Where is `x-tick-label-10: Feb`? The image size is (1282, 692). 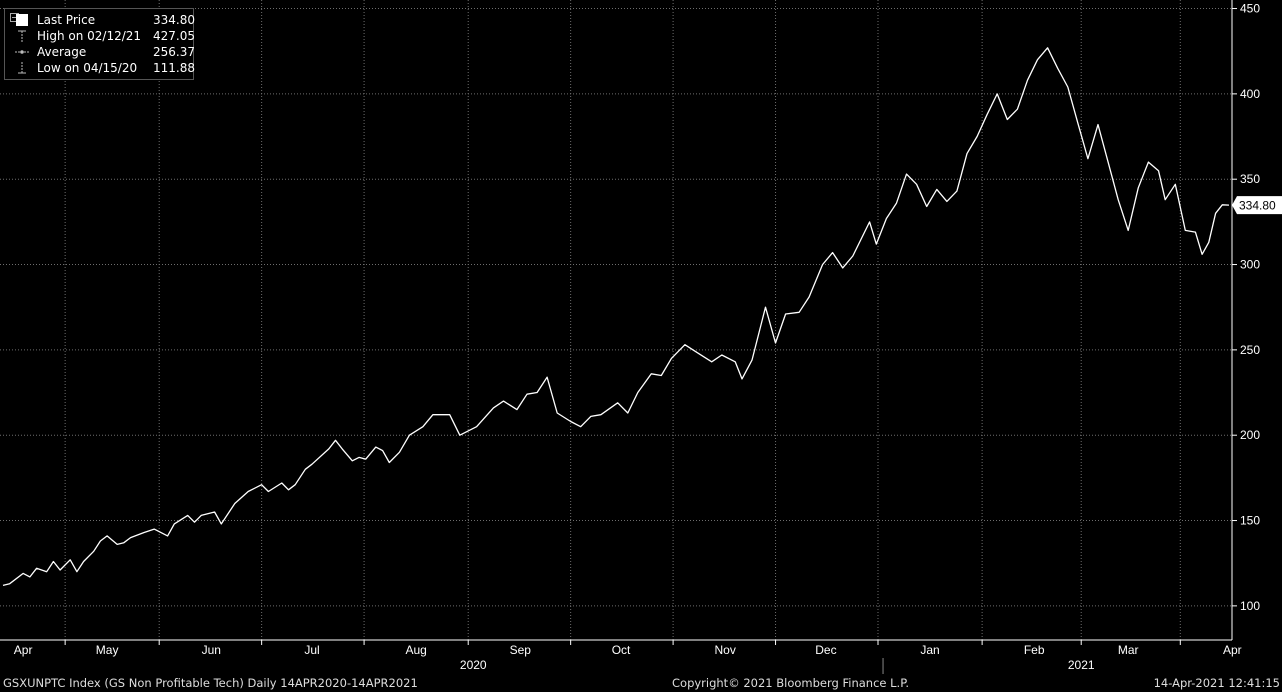 x-tick-label-10: Feb is located at coordinates (1034, 650).